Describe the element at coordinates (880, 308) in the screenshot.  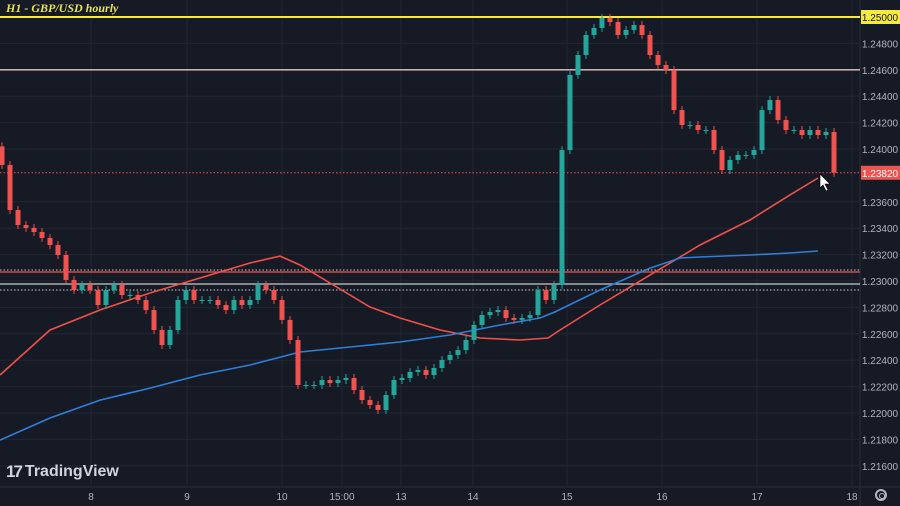
I see `price-tick-label: 1.22800` at that location.